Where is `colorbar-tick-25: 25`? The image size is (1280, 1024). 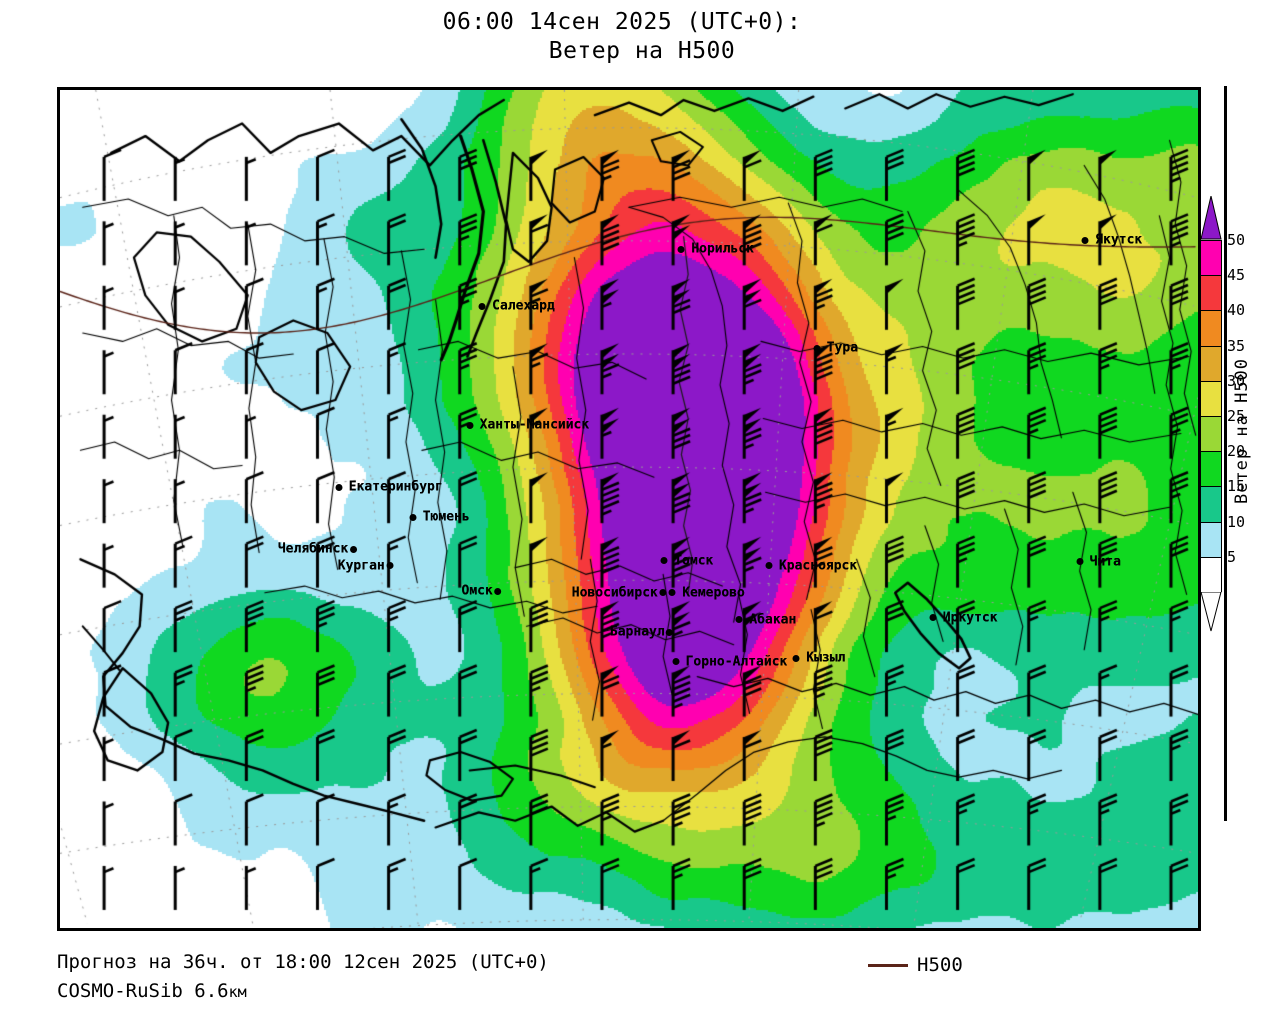 colorbar-tick-25: 25 is located at coordinates (1236, 416).